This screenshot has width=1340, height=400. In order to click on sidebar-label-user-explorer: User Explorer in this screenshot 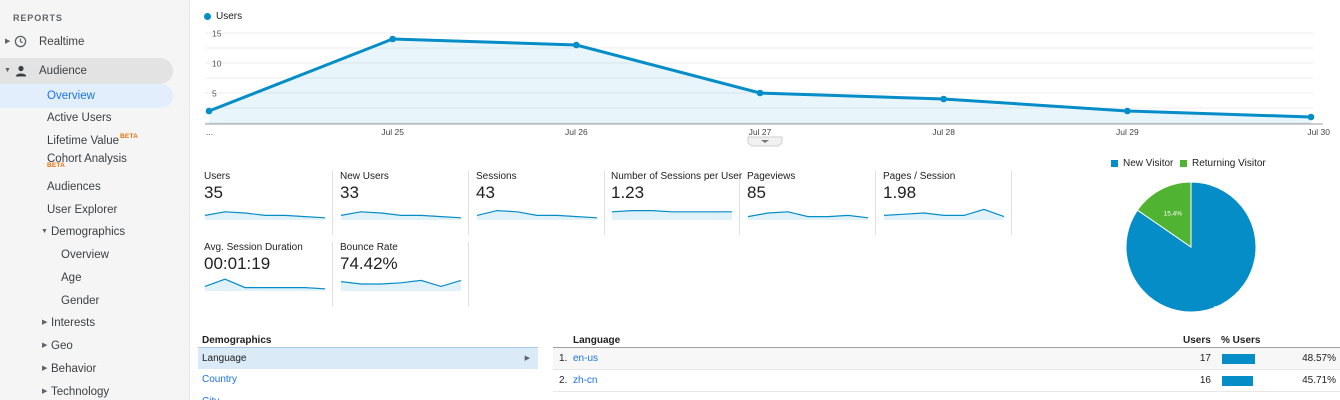, I will do `click(82, 210)`.